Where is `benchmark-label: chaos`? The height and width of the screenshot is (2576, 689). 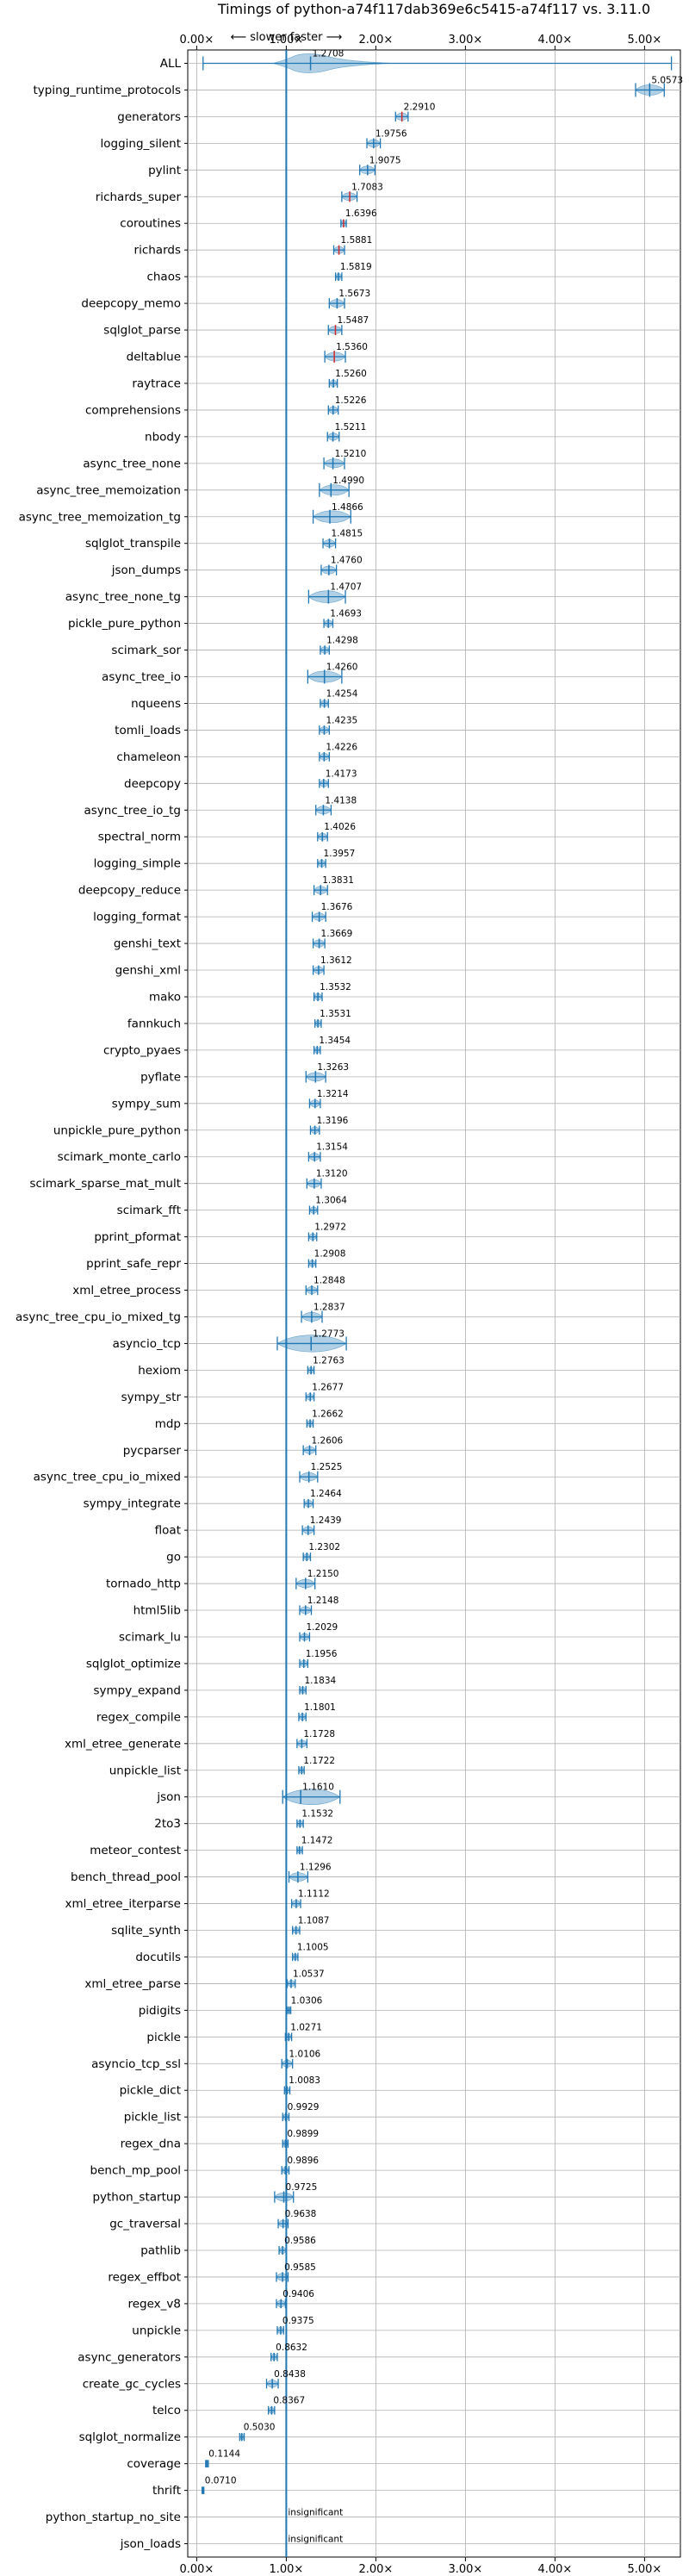
benchmark-label: chaos is located at coordinates (163, 278).